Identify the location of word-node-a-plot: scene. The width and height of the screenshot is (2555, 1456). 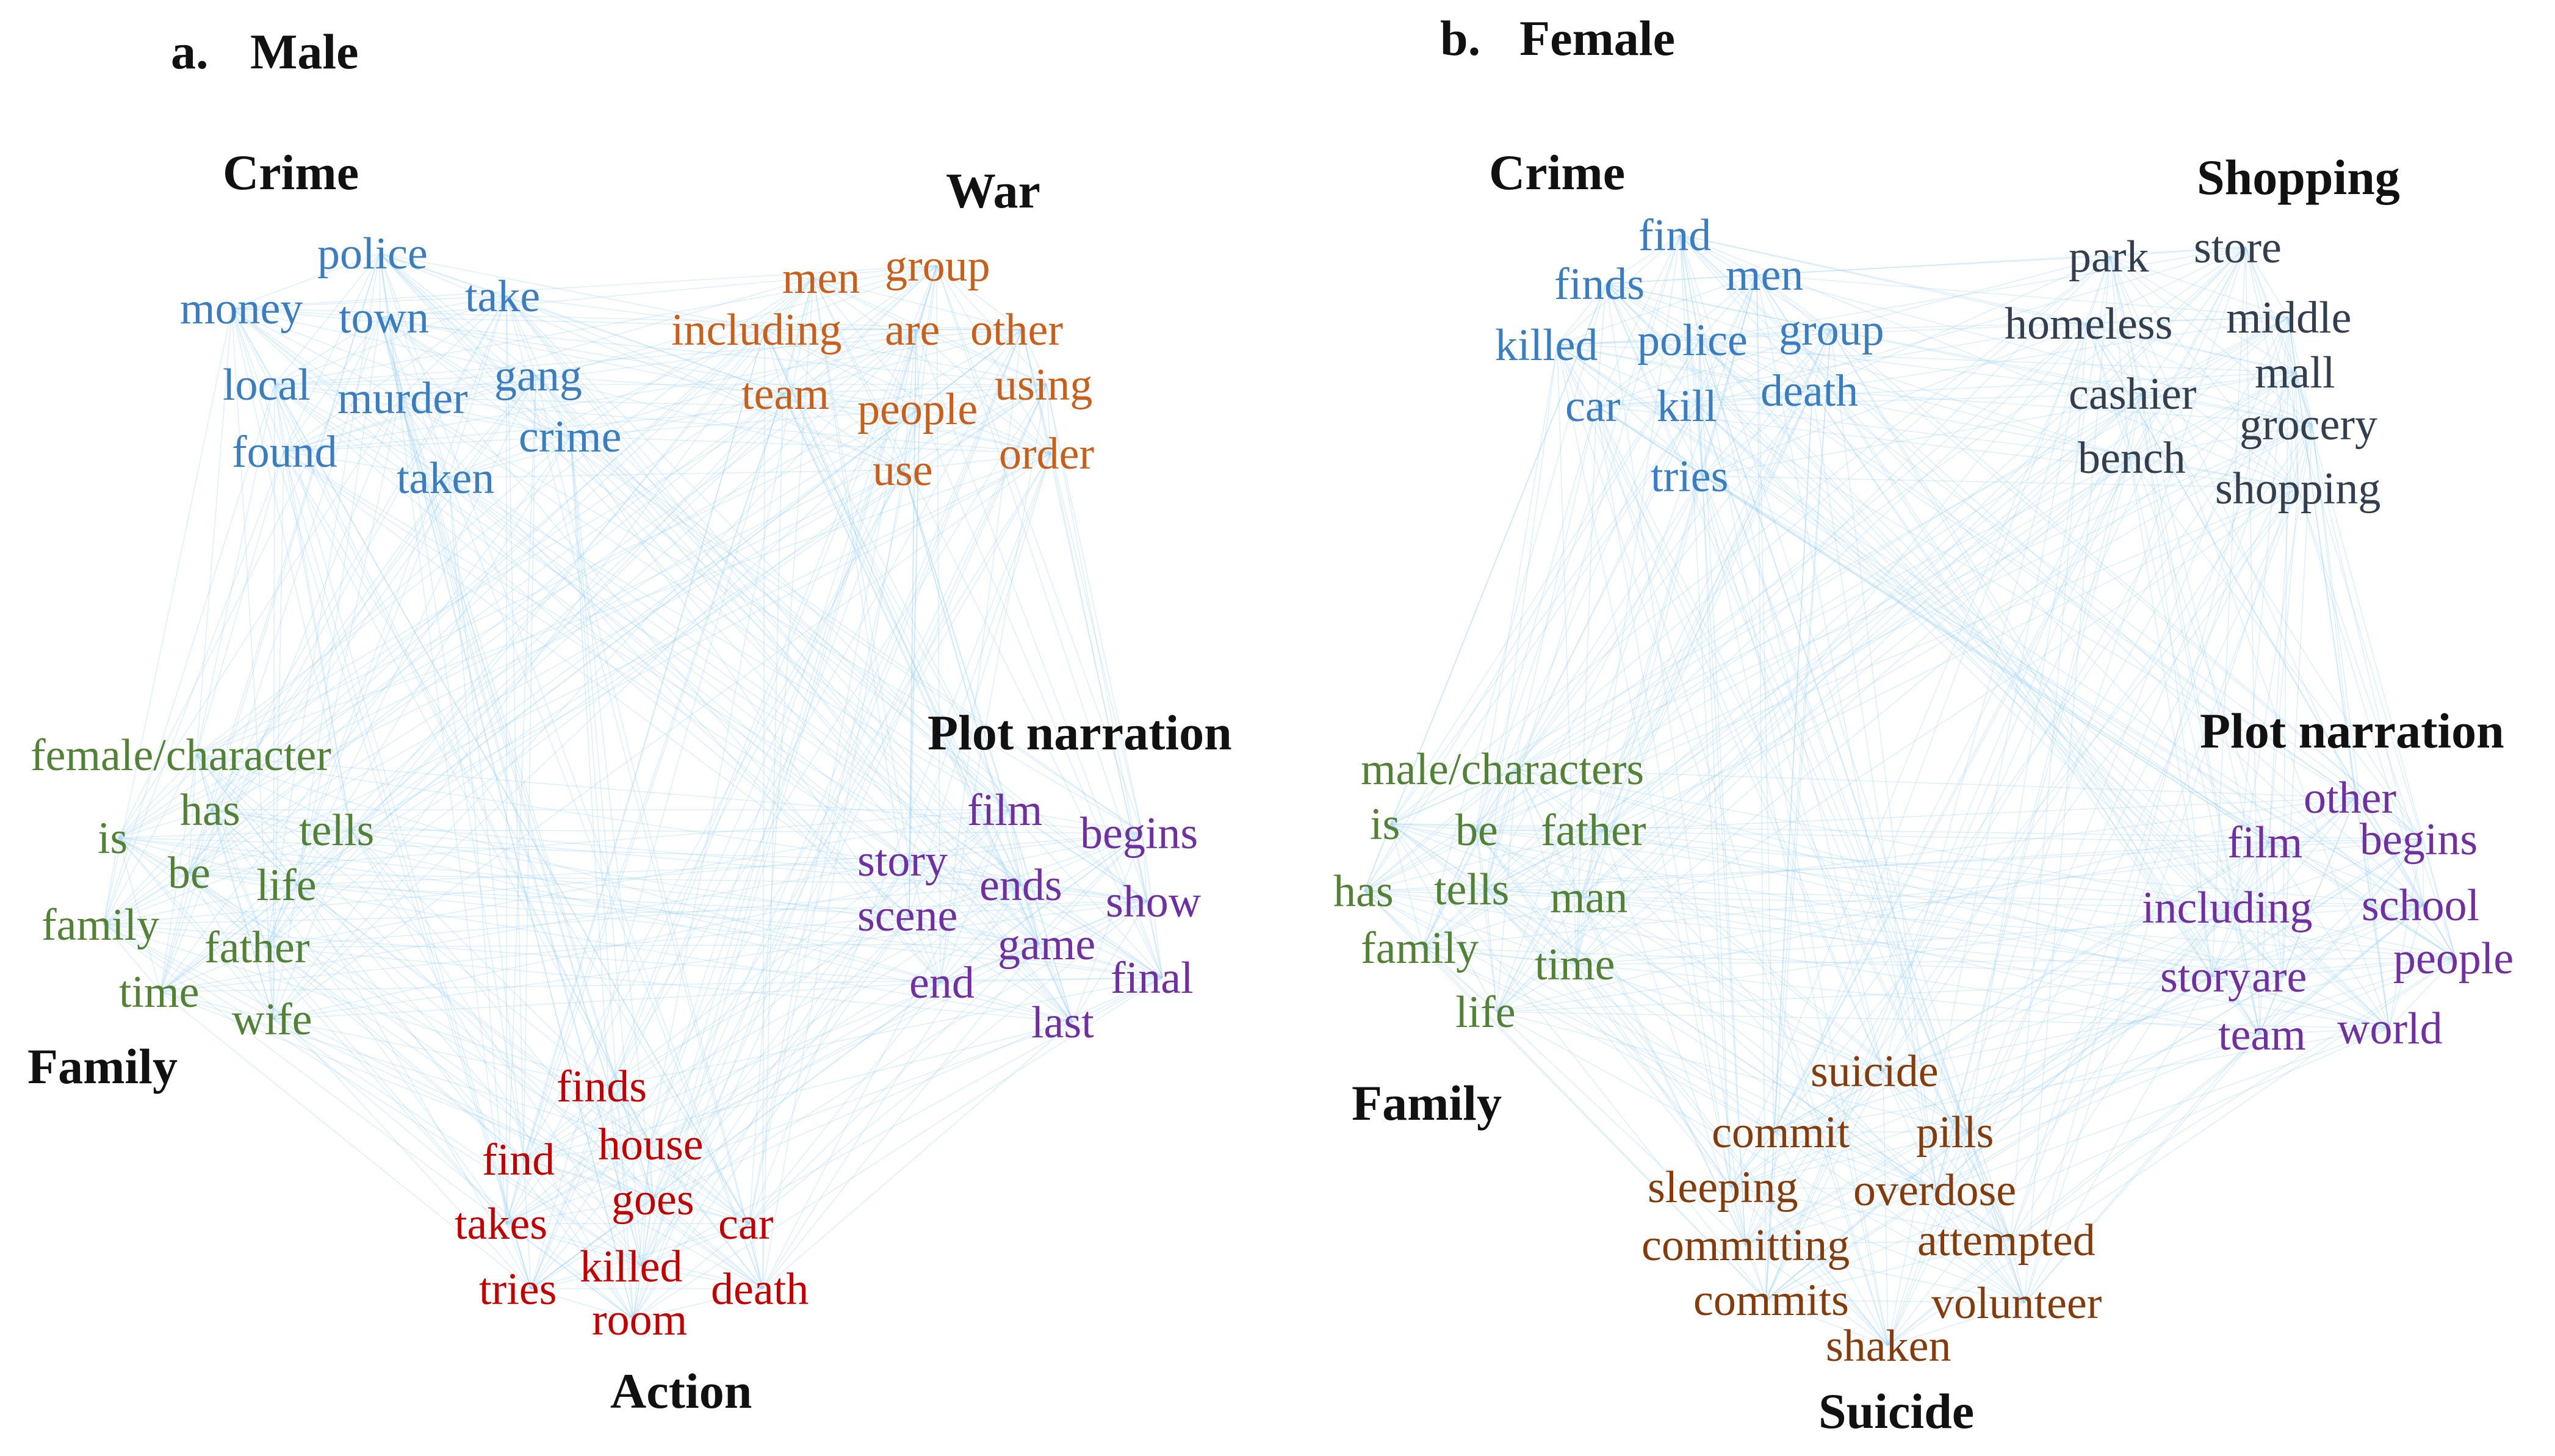
(907, 916).